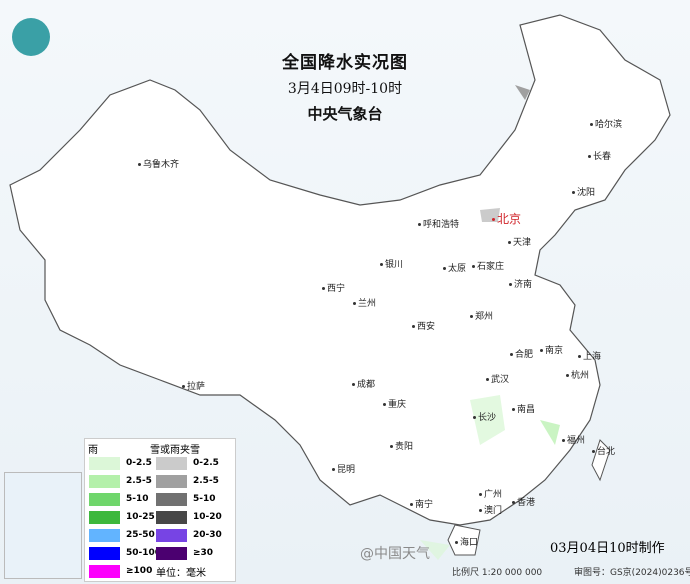  Describe the element at coordinates (606, 125) in the screenshot. I see `city-label: 哈尔滨` at that location.